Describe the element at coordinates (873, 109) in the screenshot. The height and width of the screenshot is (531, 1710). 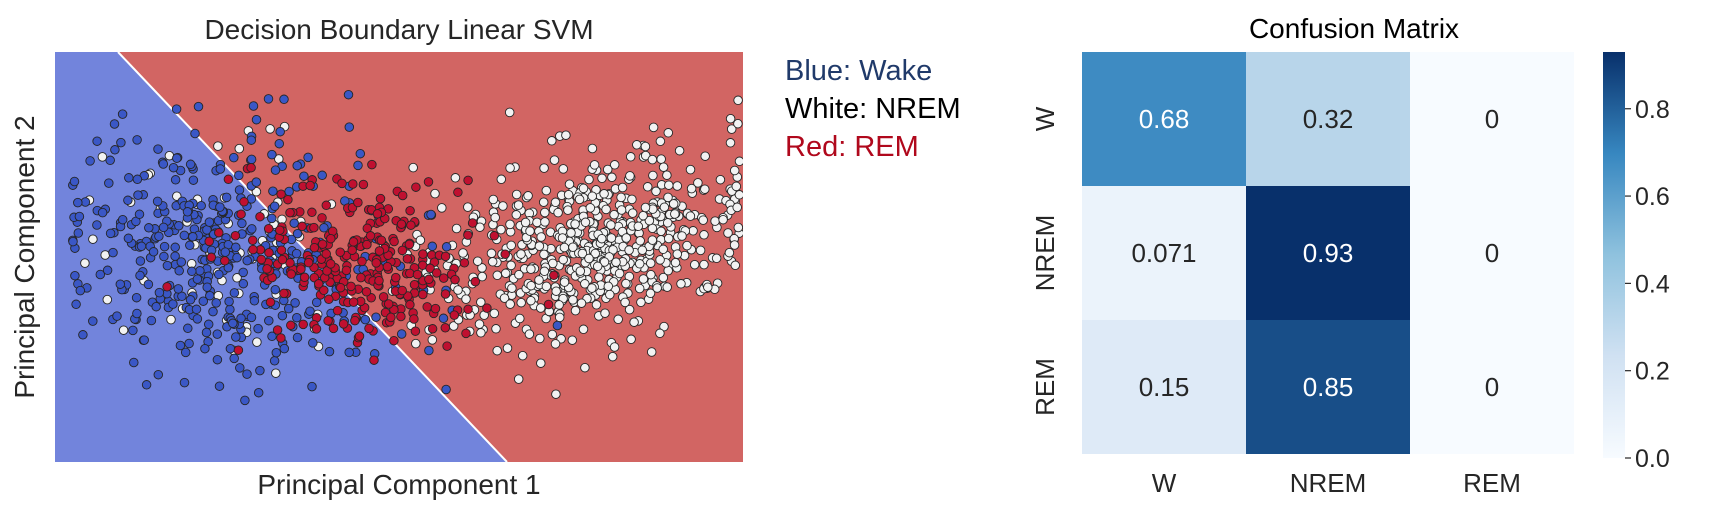
I see `class-legend: Blue: Wake White: NREM Red: REM` at that location.